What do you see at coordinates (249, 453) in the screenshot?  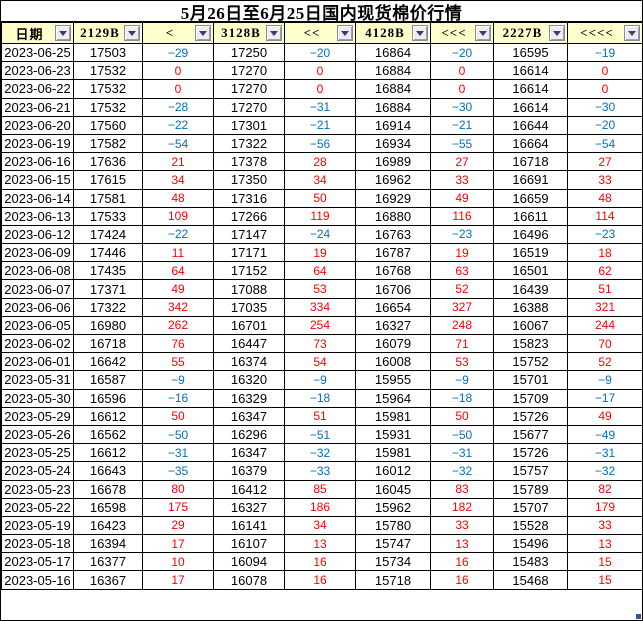 I see `price-cell: 16347` at bounding box center [249, 453].